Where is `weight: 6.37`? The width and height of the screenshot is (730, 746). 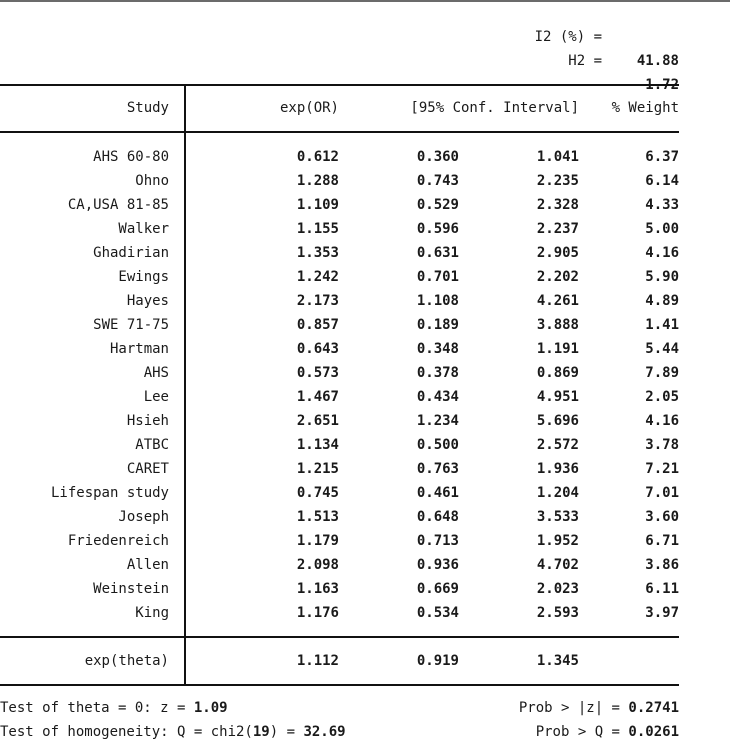
weight: 6.37 is located at coordinates (662, 157).